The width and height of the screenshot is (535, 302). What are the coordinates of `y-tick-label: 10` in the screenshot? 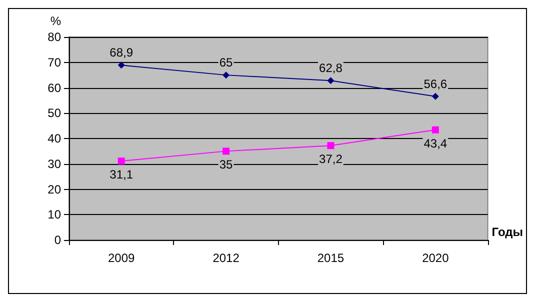 It's located at (55, 215).